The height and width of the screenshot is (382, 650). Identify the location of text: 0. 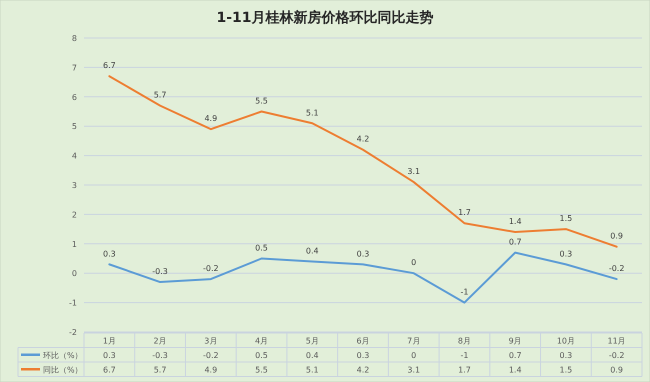
(413, 355).